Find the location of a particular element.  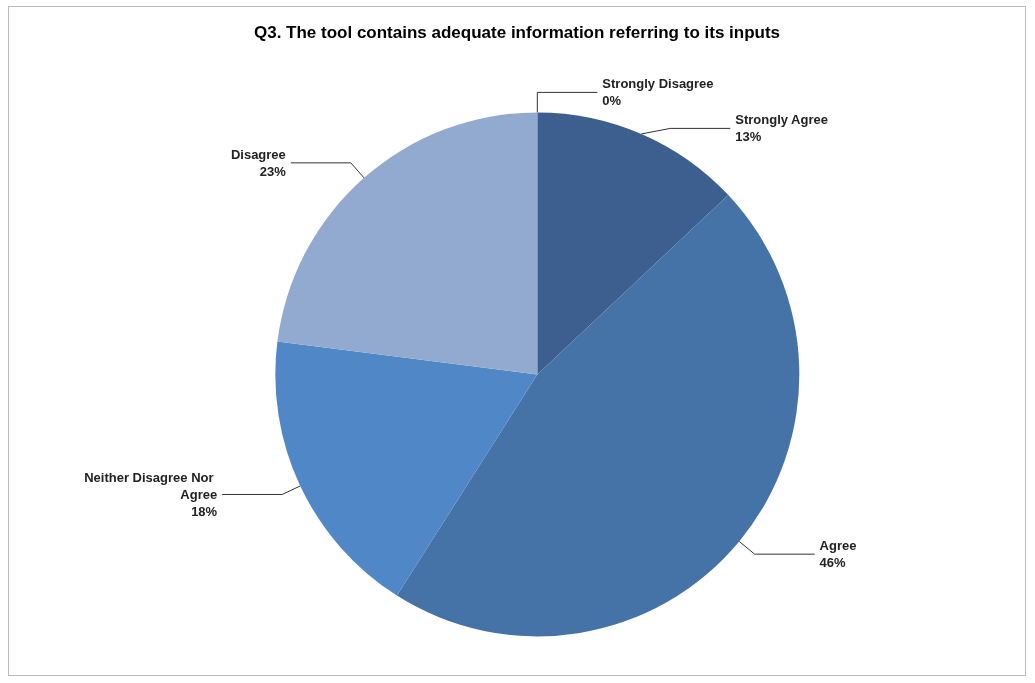

data-label: 46% is located at coordinates (833, 563).